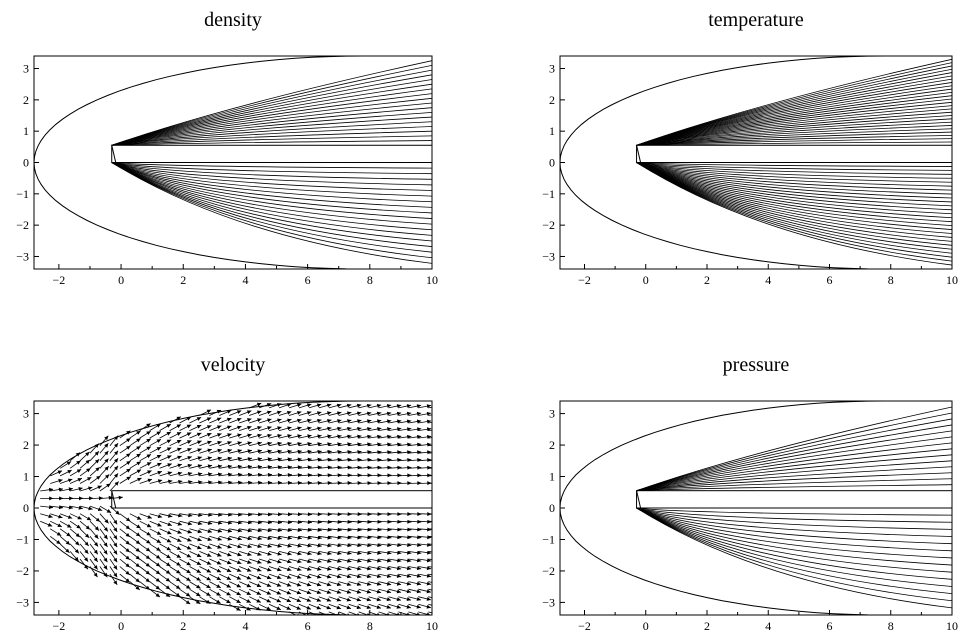 The height and width of the screenshot is (644, 967). Describe the element at coordinates (114, 499) in the screenshot. I see `plate-leading-edge` at that location.